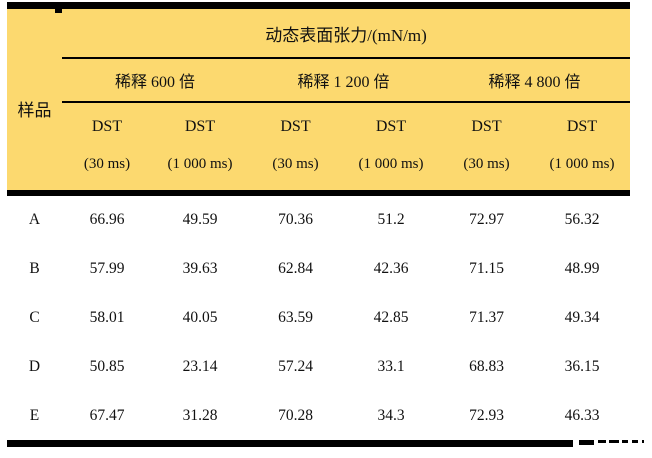  I want to click on dst-value: 33.1, so click(391, 366).